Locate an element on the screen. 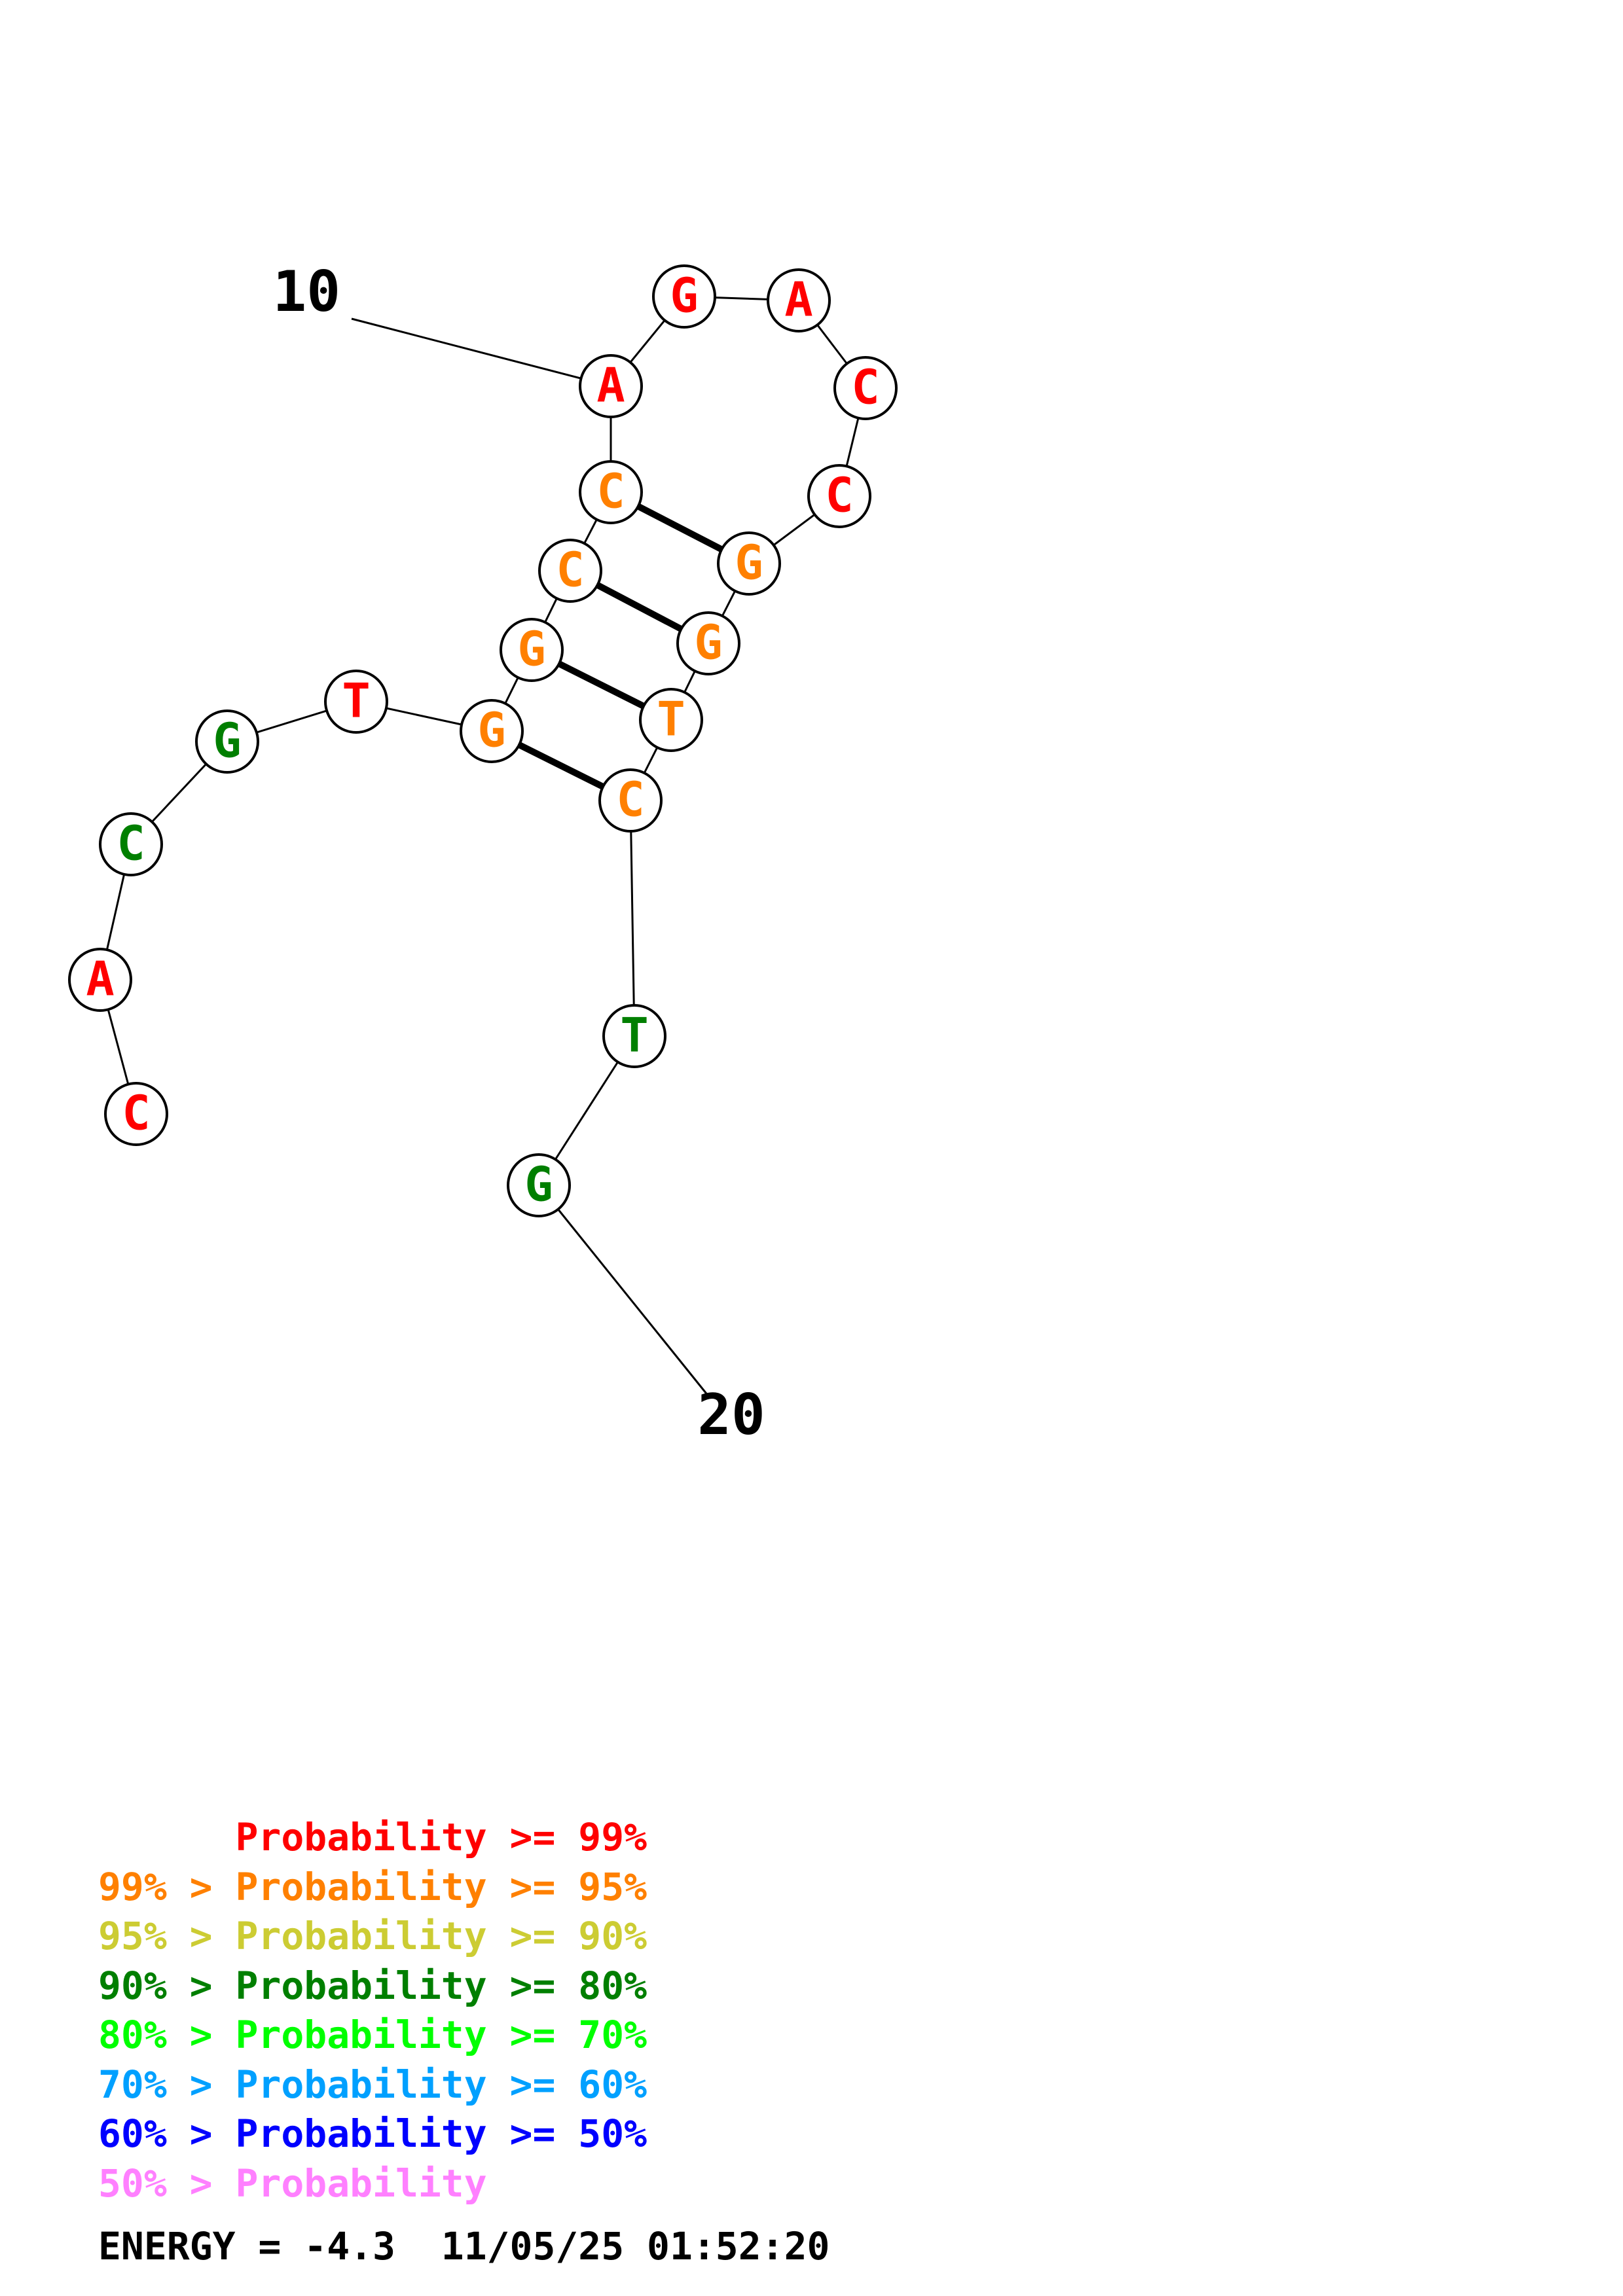  nucleotide-1: C is located at coordinates (136, 1114).